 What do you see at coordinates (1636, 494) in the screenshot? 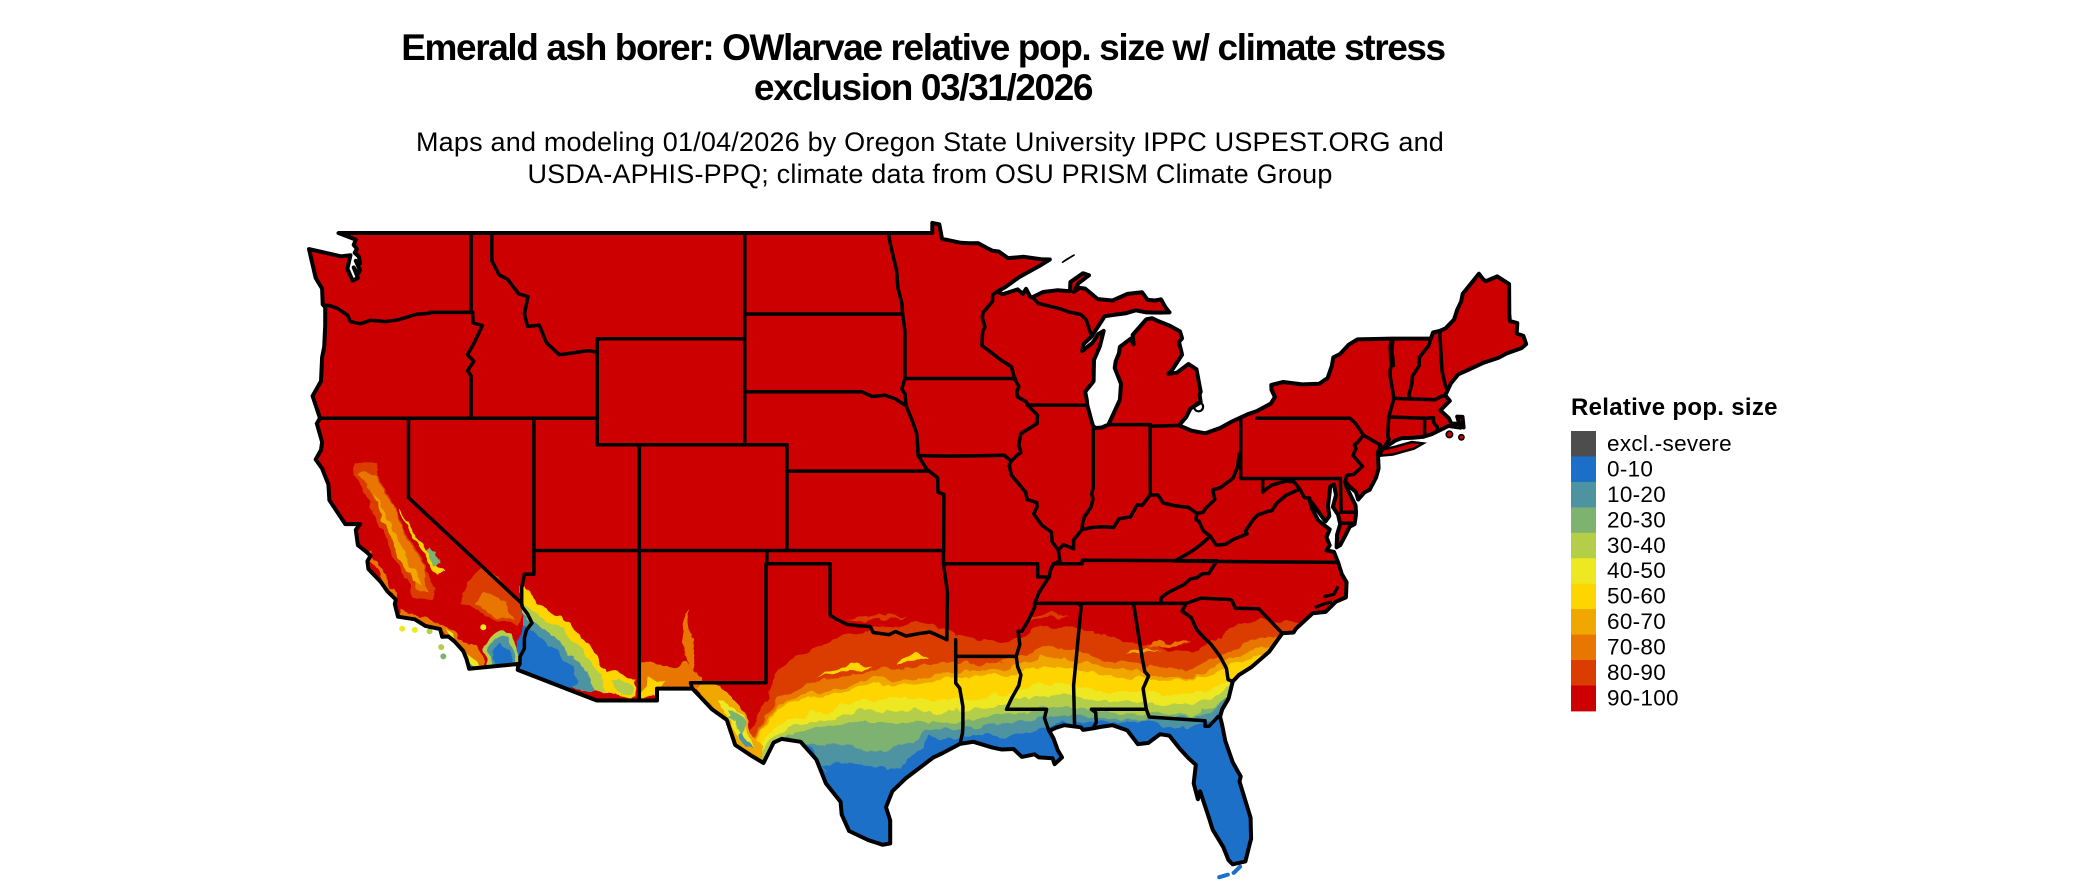
I see `svg-text: 10-20` at bounding box center [1636, 494].